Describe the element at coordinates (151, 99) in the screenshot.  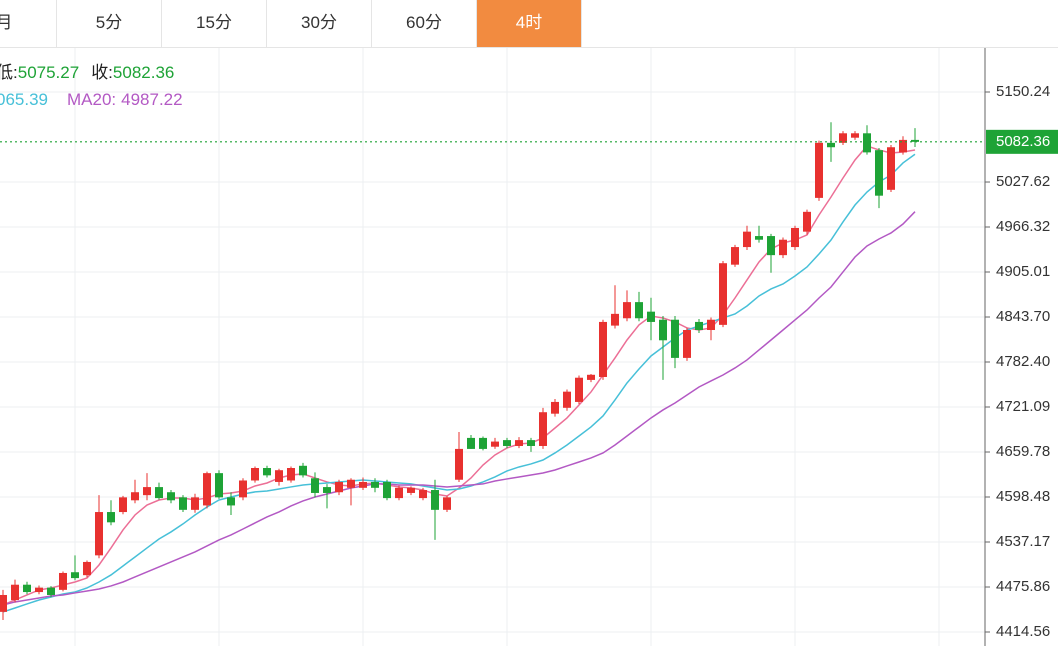
I see `ma20-value: 4987.22` at that location.